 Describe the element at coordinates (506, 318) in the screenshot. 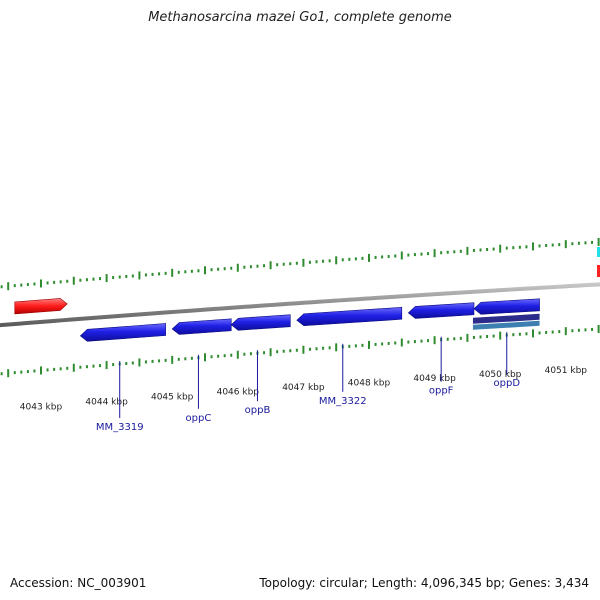

I see `cds-band` at that location.